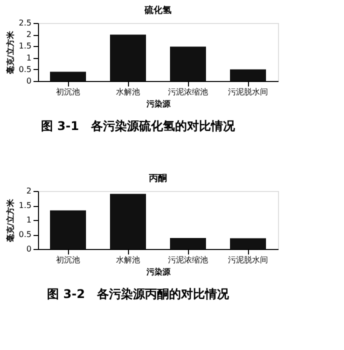 This screenshot has width=344, height=350. Describe the element at coordinates (25, 23) in the screenshot. I see `y-tick-label: 2.5` at that location.